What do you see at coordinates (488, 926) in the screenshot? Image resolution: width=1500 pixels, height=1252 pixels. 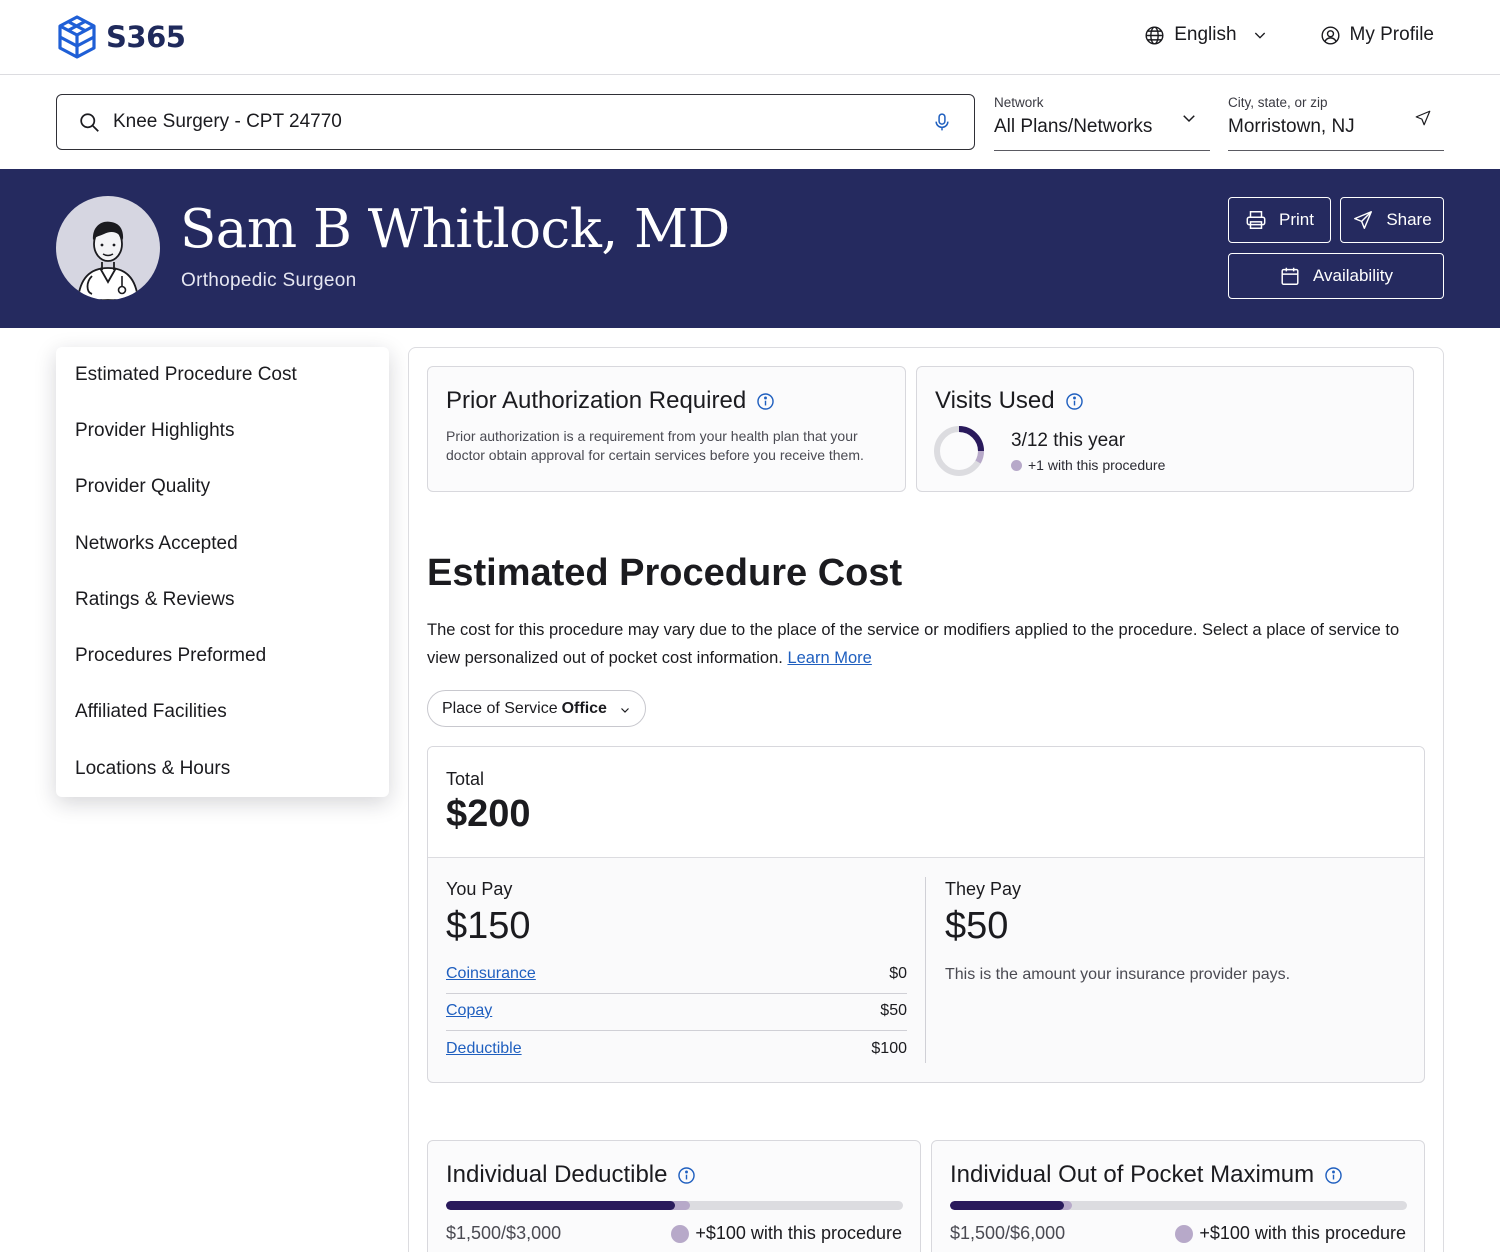 I see `you-pay-value: $150` at bounding box center [488, 926].